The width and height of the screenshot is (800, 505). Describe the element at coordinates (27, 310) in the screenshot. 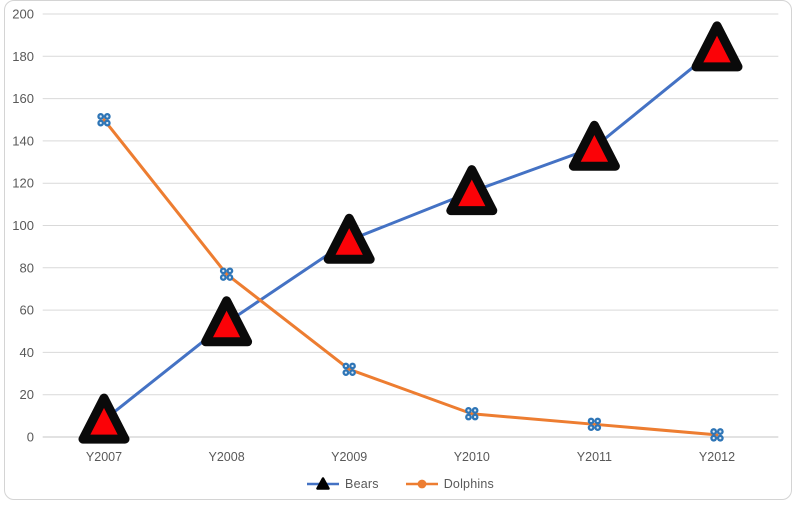

I see `y-axis-tick-label: 60` at that location.